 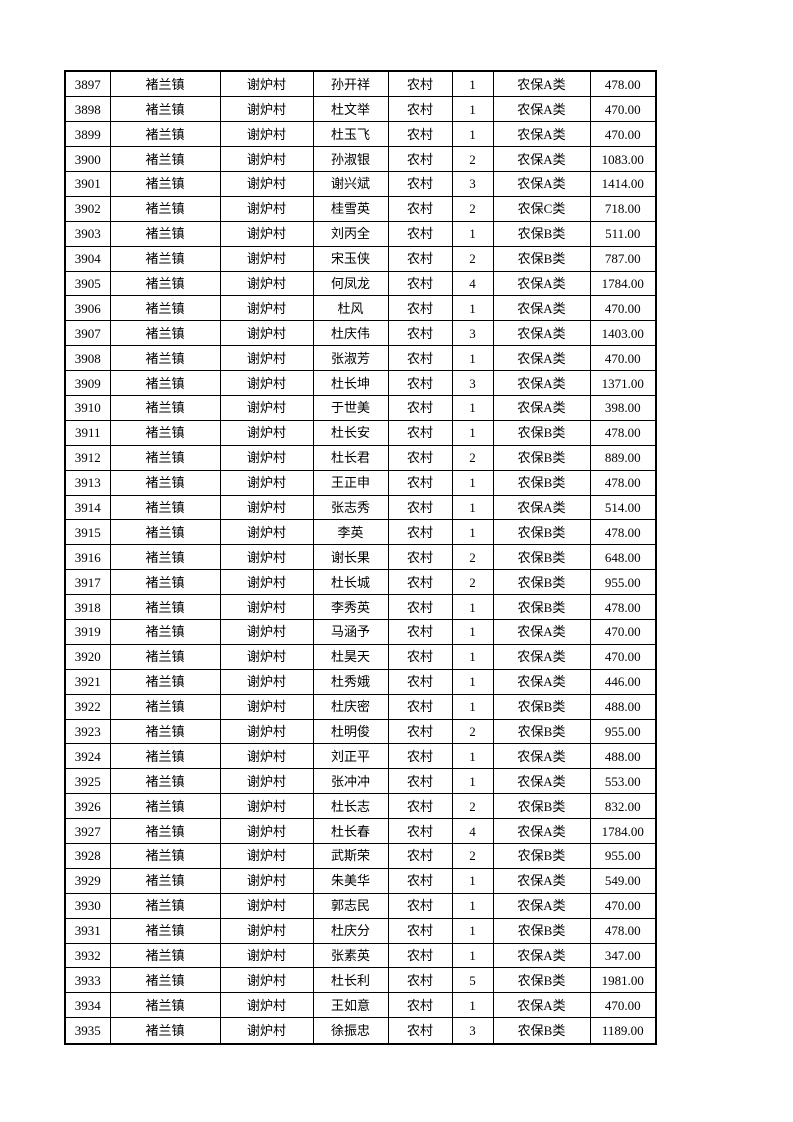 What do you see at coordinates (360, 457) in the screenshot?
I see `table-row: 3912 褚兰镇 谢炉村 杜长君 农村 2 农保B类 889.00` at bounding box center [360, 457].